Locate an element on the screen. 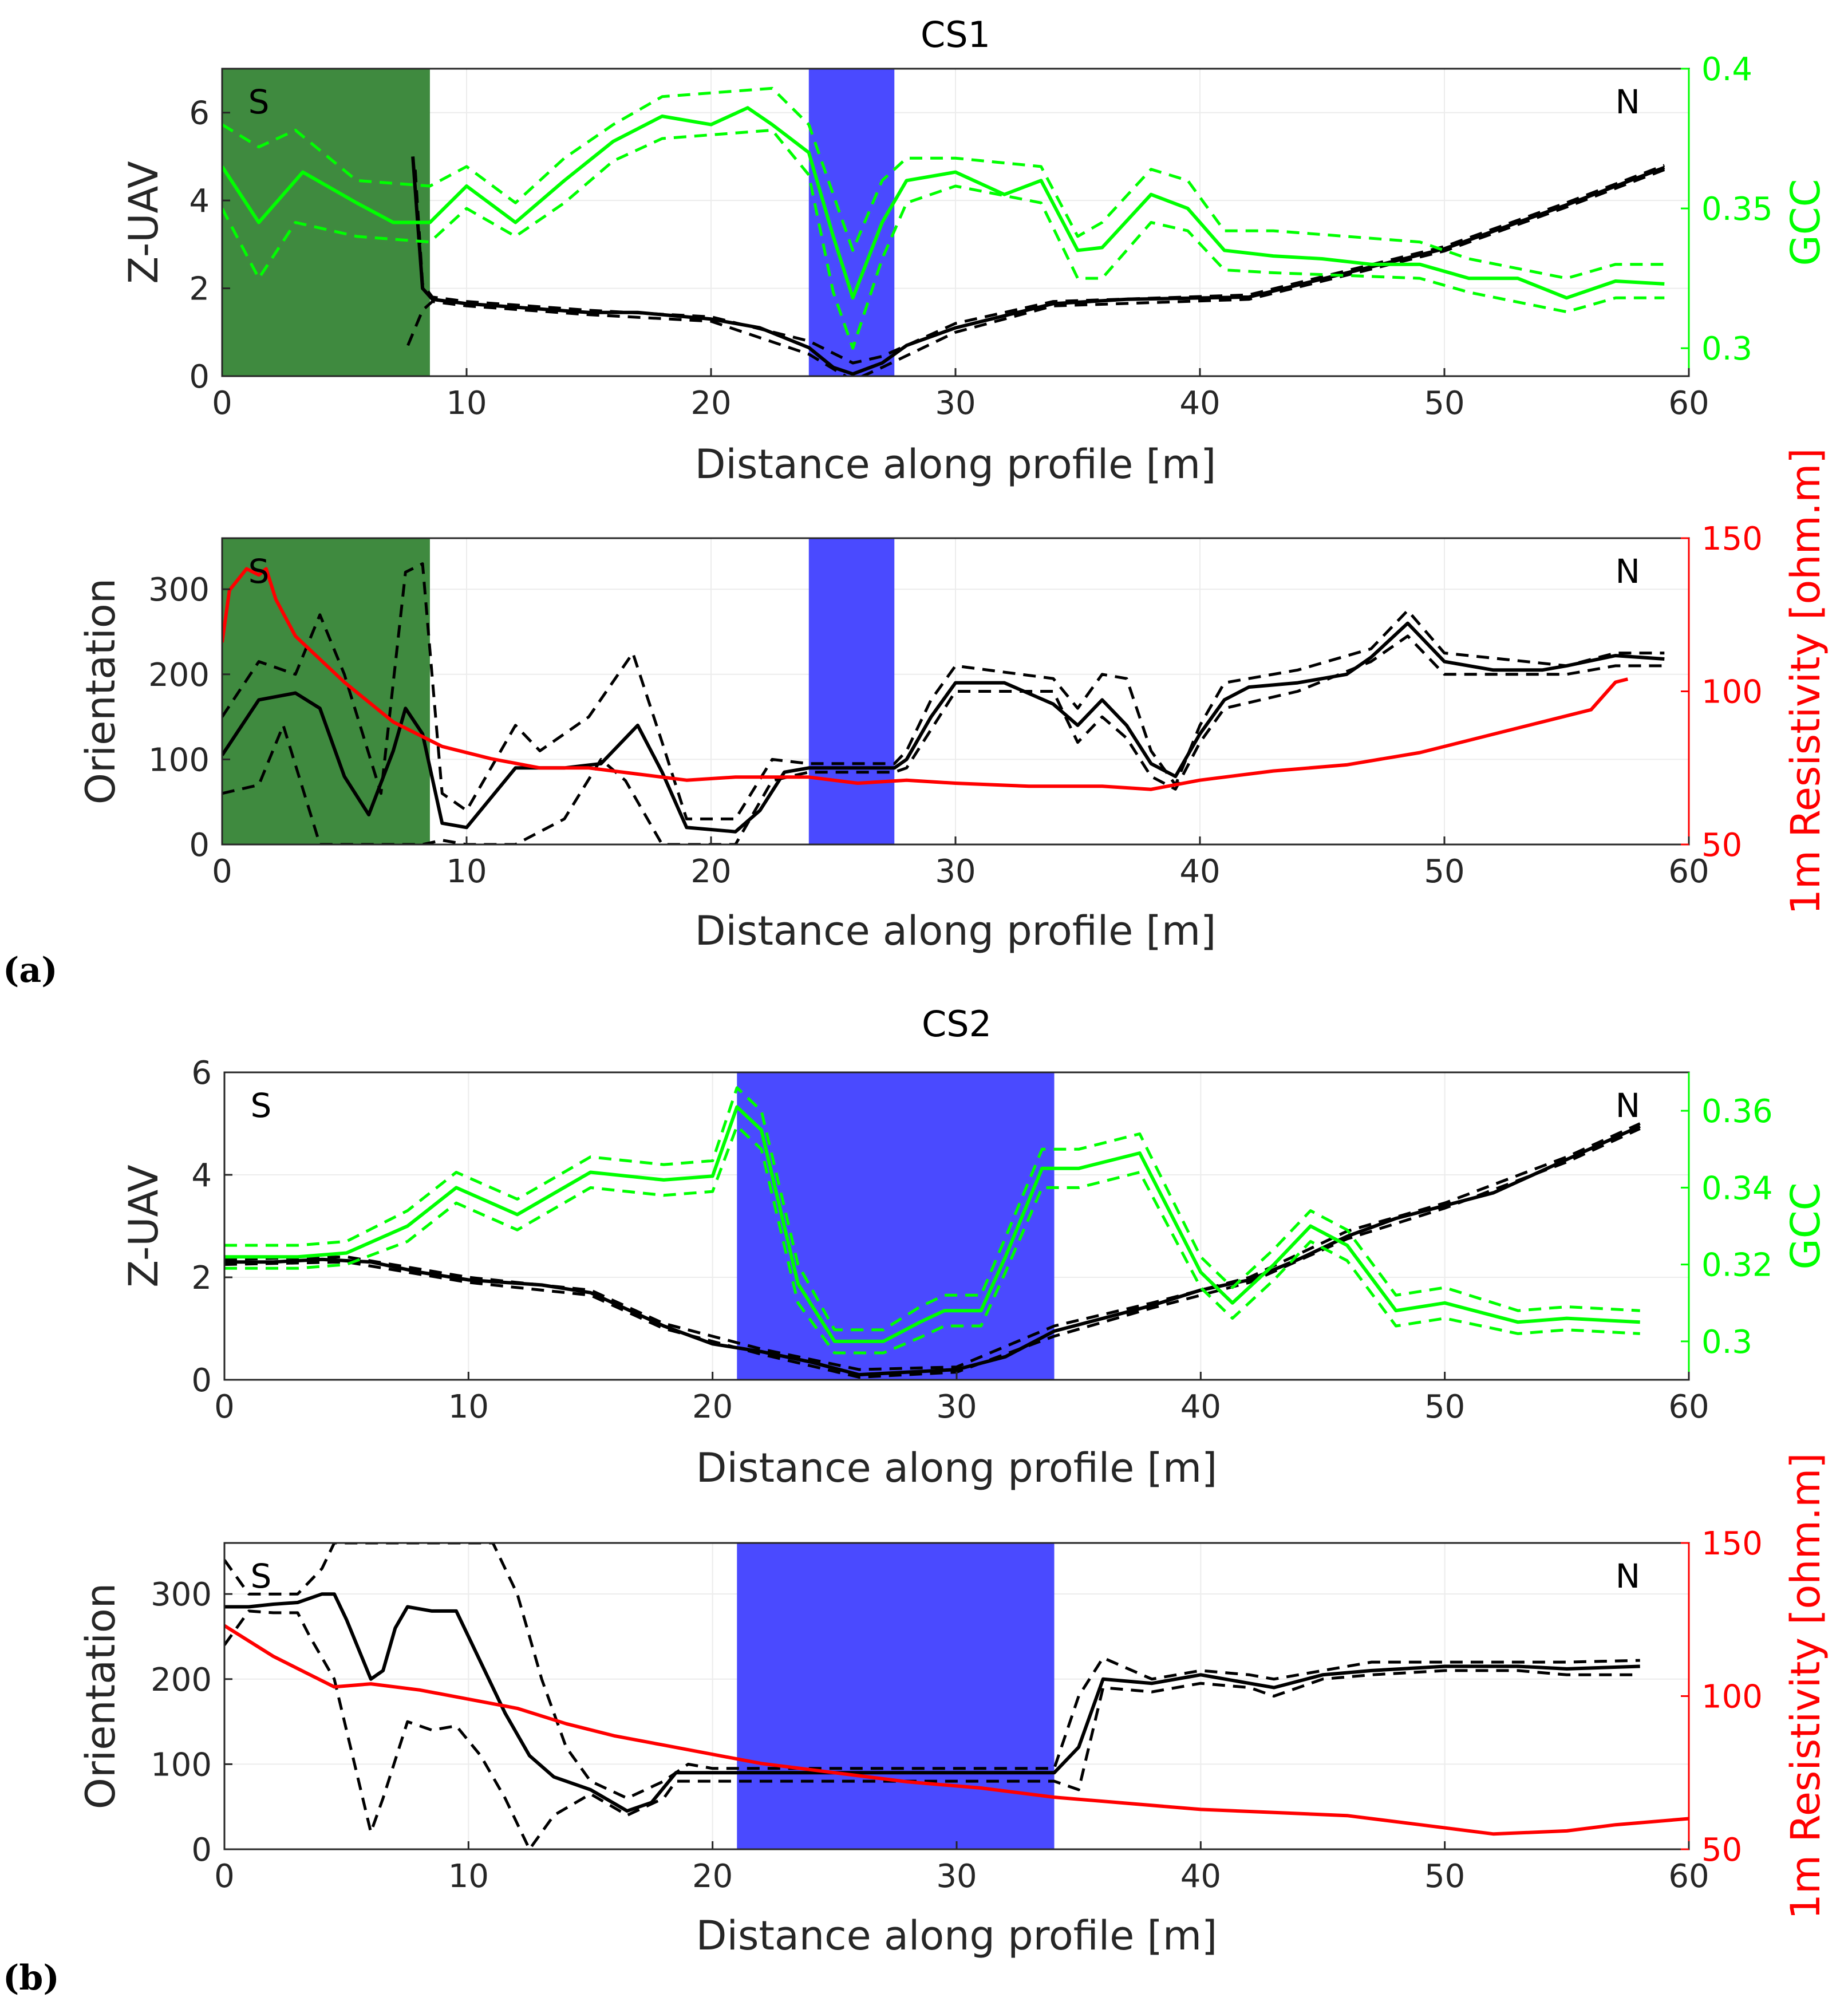 This screenshot has height=2009, width=1848. chart-title: CS2 is located at coordinates (957, 1024).